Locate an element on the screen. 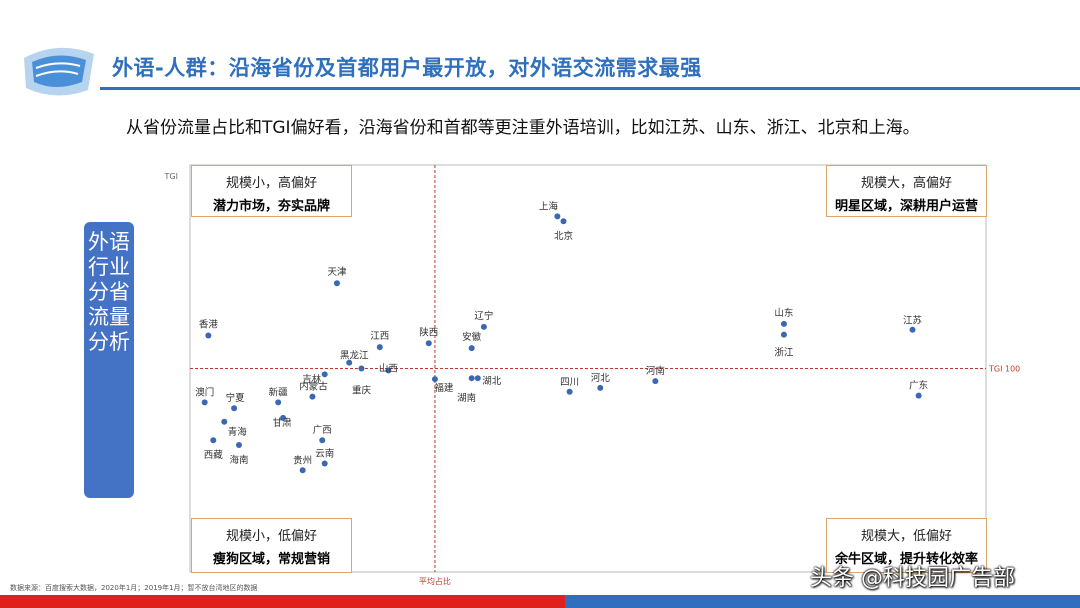 The width and height of the screenshot is (1080, 608). data-point-label-6: 陕西 is located at coordinates (428, 332).